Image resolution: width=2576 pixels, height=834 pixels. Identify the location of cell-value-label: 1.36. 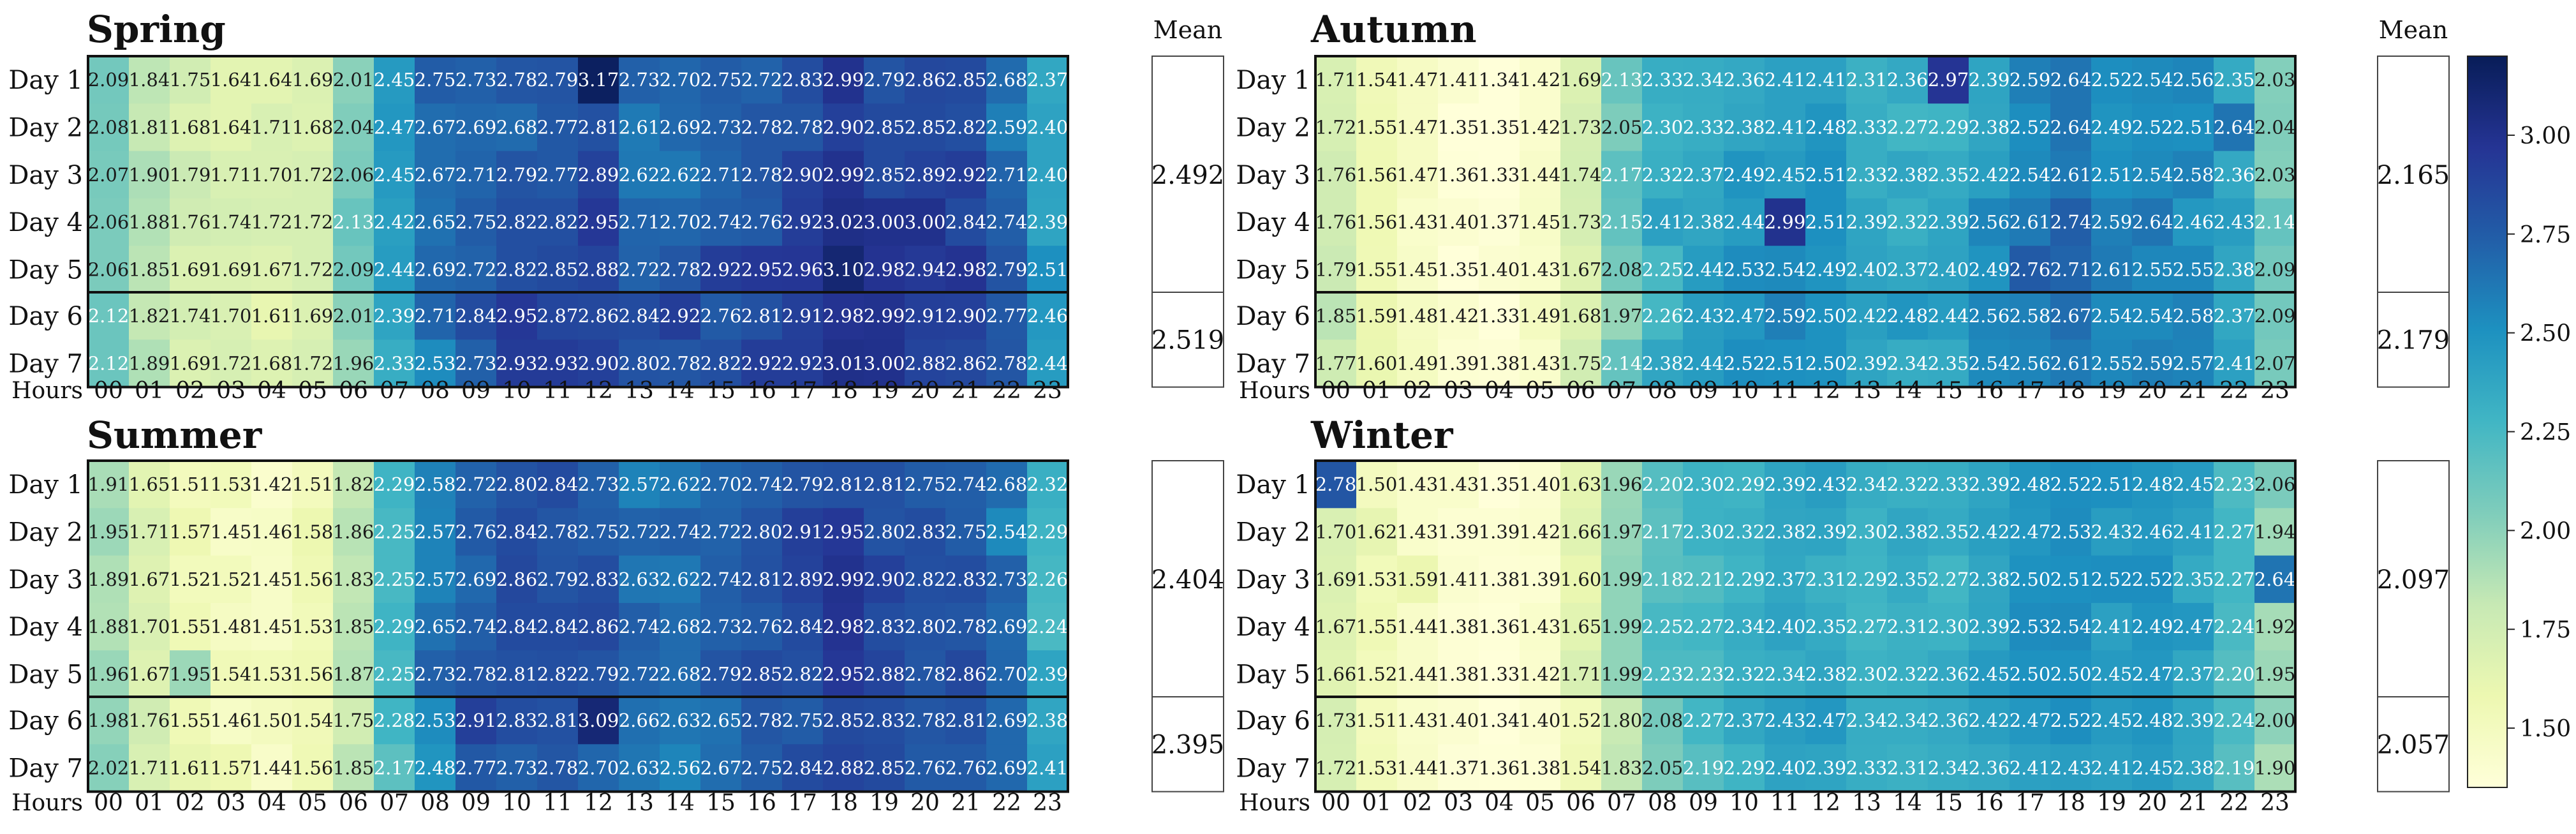
(1458, 175).